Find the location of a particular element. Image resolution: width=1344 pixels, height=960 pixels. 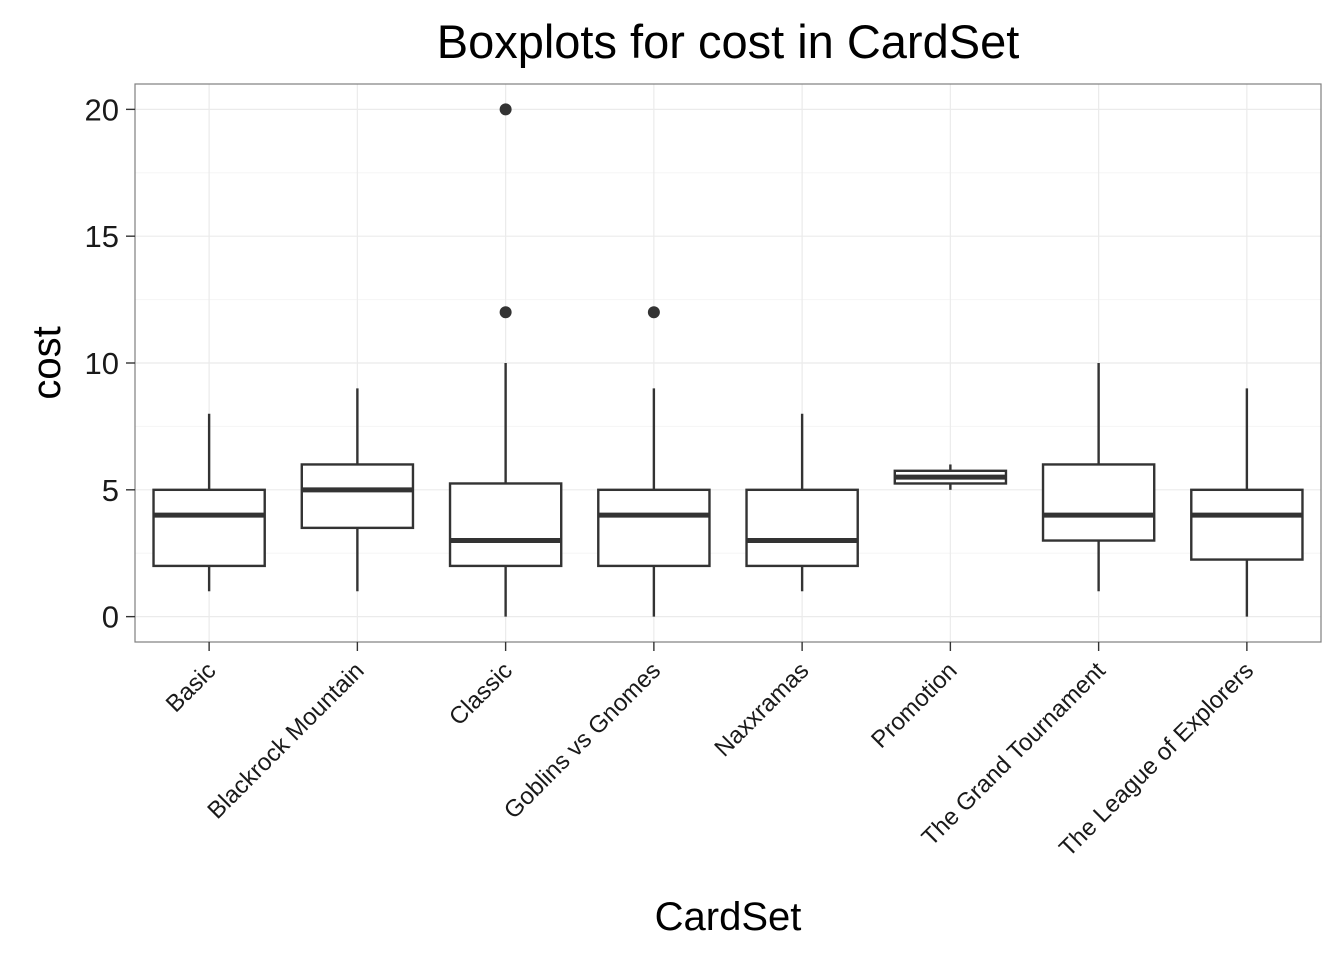

box-basic is located at coordinates (209, 502).